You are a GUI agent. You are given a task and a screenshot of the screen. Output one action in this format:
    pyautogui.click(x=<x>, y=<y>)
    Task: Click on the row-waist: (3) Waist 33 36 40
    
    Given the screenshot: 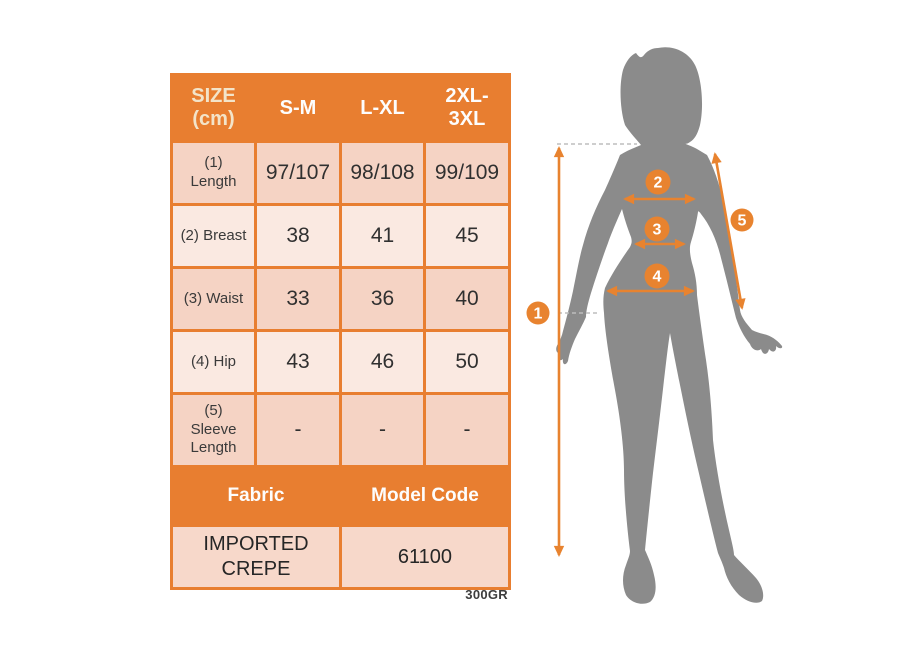 What is the action you would take?
    pyautogui.click(x=340, y=299)
    